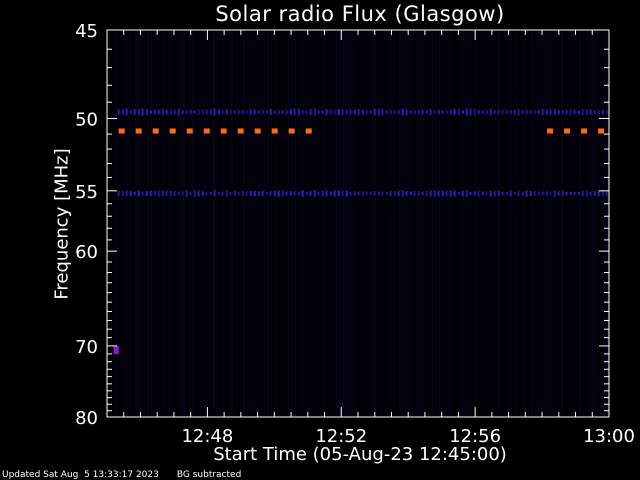 The width and height of the screenshot is (640, 480). I want to click on y-tick-label: 55, so click(86, 192).